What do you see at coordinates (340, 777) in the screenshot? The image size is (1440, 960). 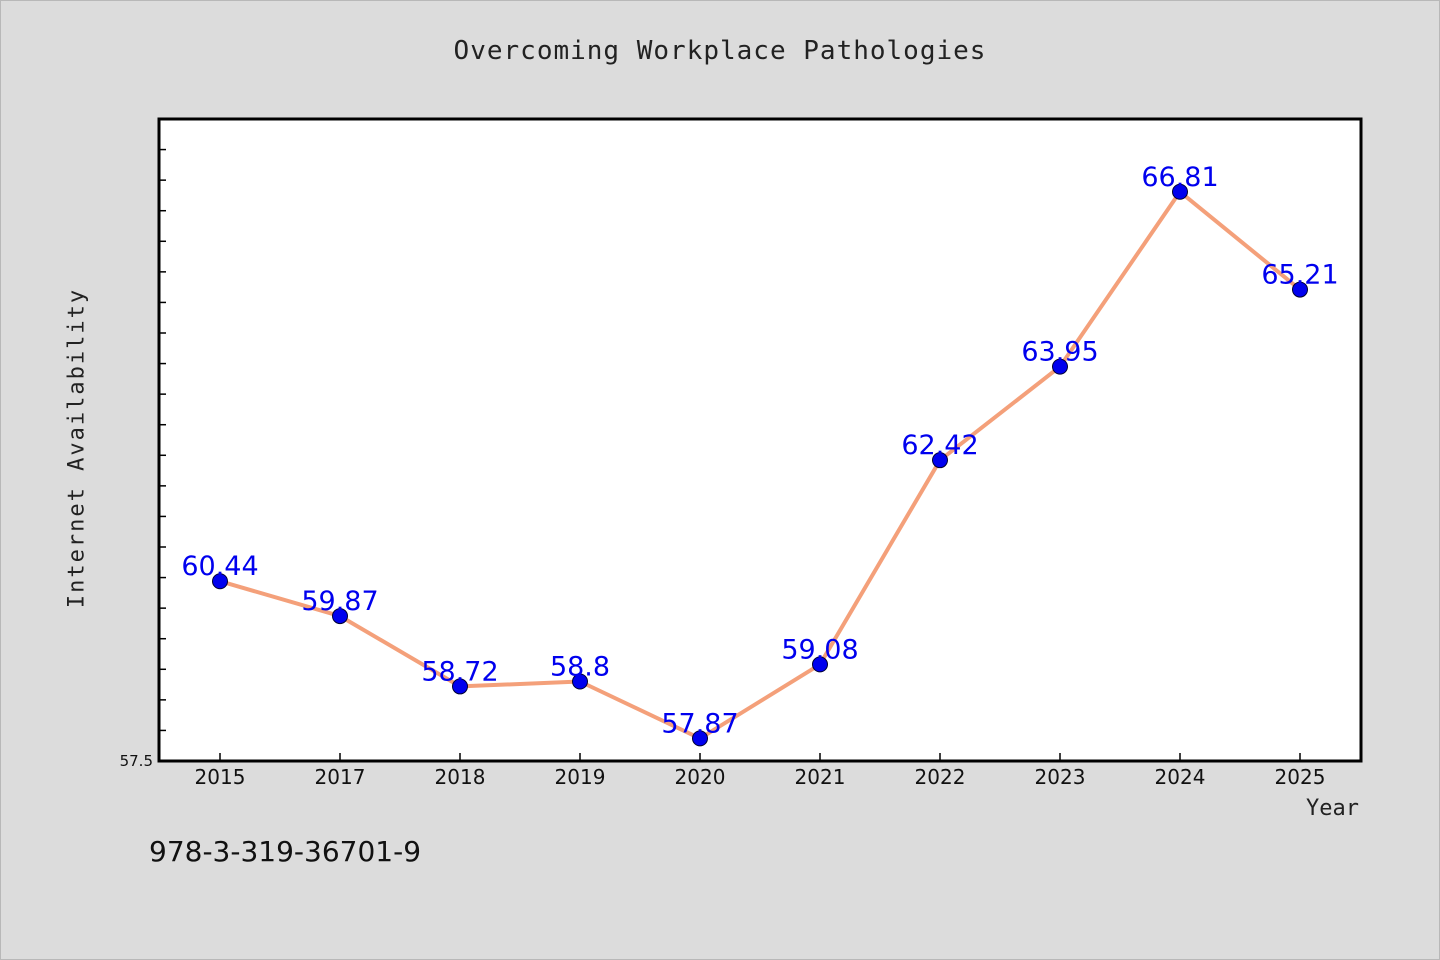 I see `x-tick-label: 2017` at bounding box center [340, 777].